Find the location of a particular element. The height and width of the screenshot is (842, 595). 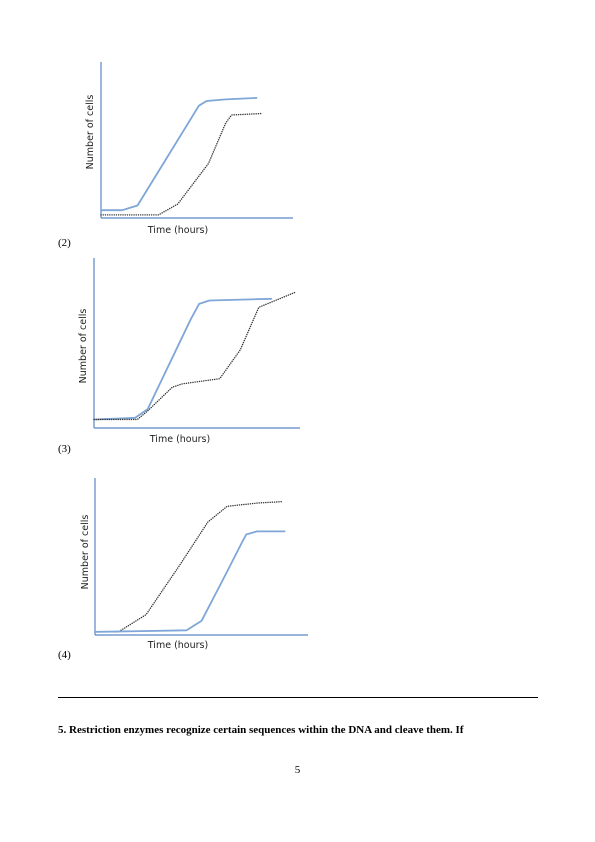

growth-chart-1: Time (hours) Number of cells is located at coordinates (189, 149).